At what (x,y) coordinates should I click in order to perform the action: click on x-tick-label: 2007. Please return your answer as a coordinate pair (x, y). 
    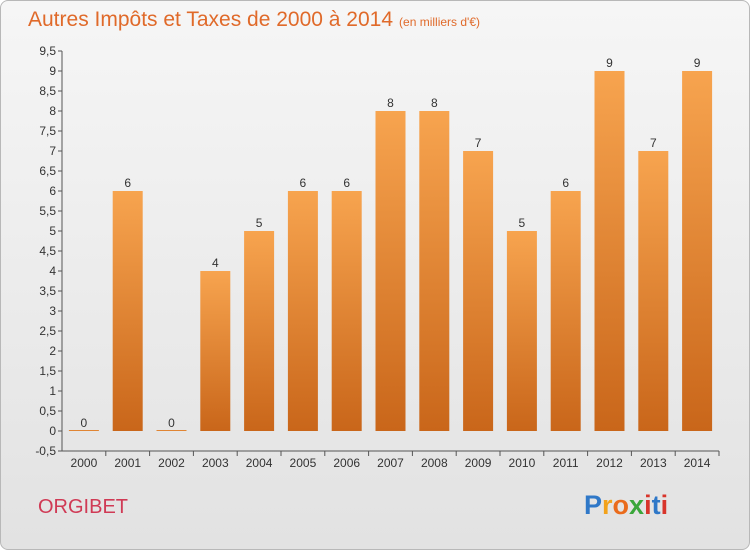
    Looking at the image, I should click on (390, 463).